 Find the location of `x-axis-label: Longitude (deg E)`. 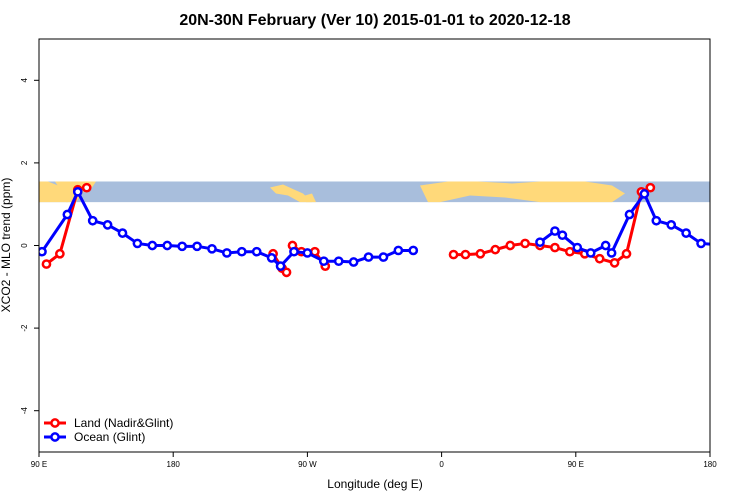

x-axis-label: Longitude (deg E) is located at coordinates (374, 484).